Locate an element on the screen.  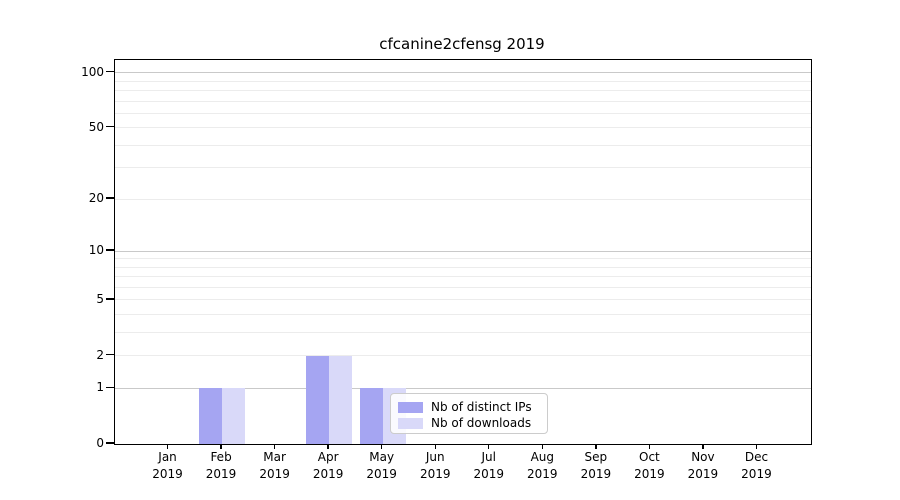
legend-row-downloads: Nb of downloads is located at coordinates (472, 423).